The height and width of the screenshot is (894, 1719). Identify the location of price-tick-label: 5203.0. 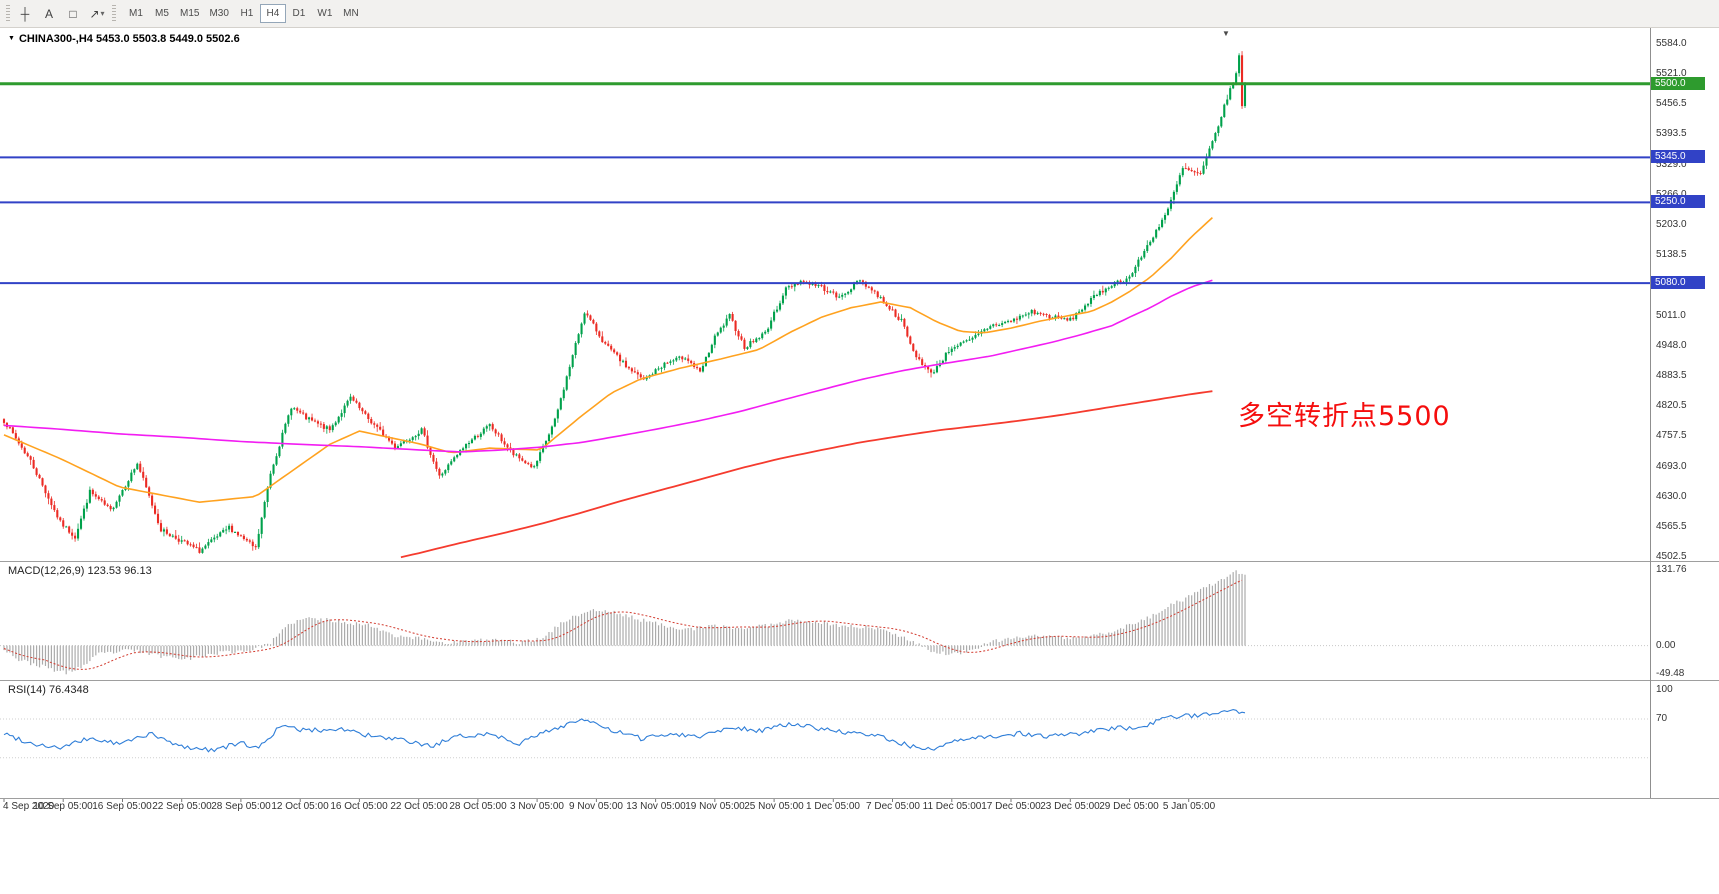
(1671, 224).